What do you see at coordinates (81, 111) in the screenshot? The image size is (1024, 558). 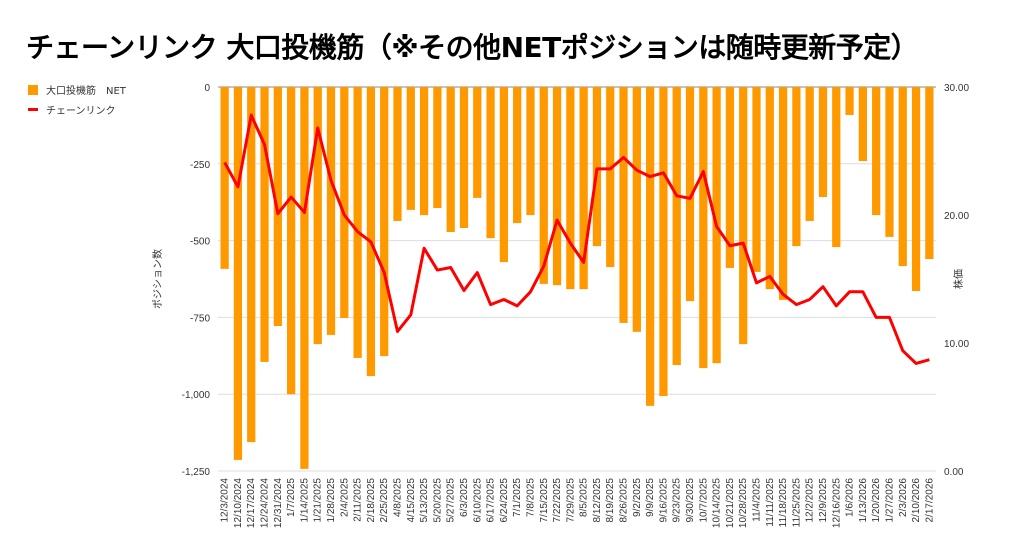 I see `legend-label-price: チェーンリンク` at bounding box center [81, 111].